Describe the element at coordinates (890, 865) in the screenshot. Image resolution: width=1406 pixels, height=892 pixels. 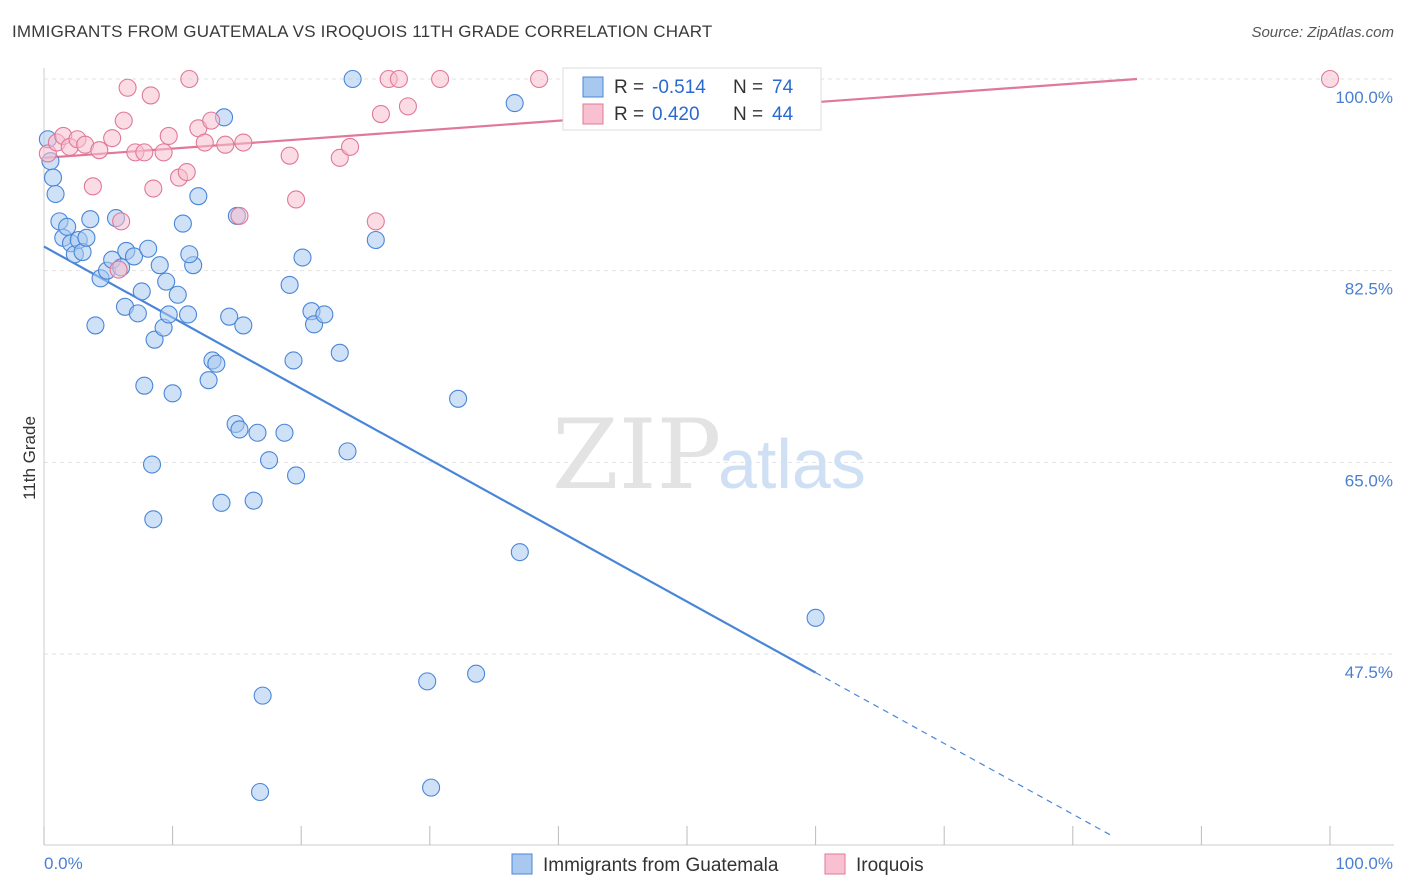
I see `bottom-legend-label-iroquois: Iroquois` at that location.